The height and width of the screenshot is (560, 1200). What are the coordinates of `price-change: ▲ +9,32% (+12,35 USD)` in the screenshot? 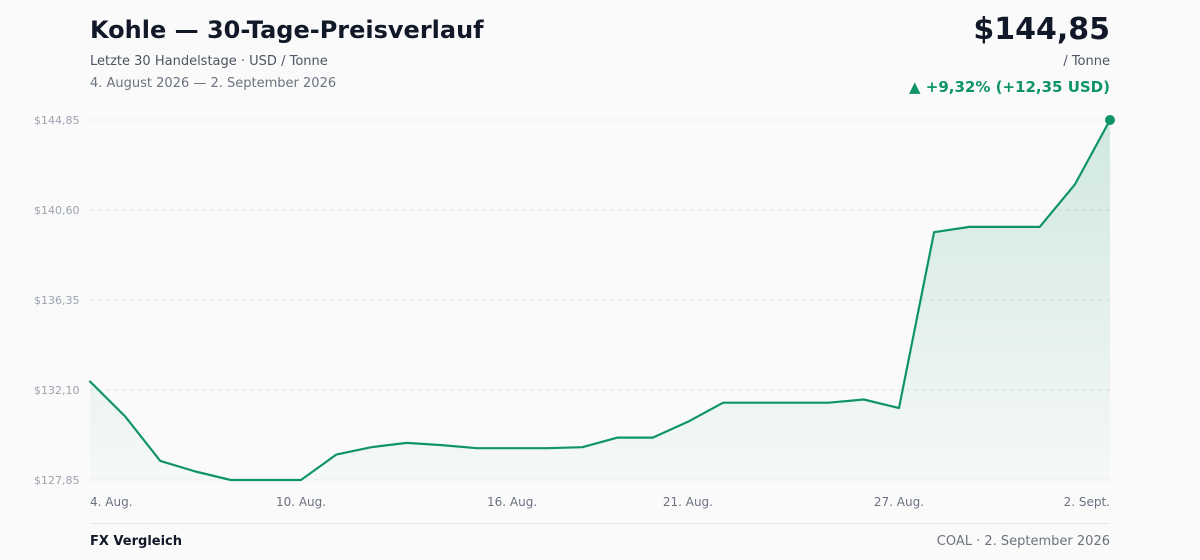 It's located at (1009, 87).